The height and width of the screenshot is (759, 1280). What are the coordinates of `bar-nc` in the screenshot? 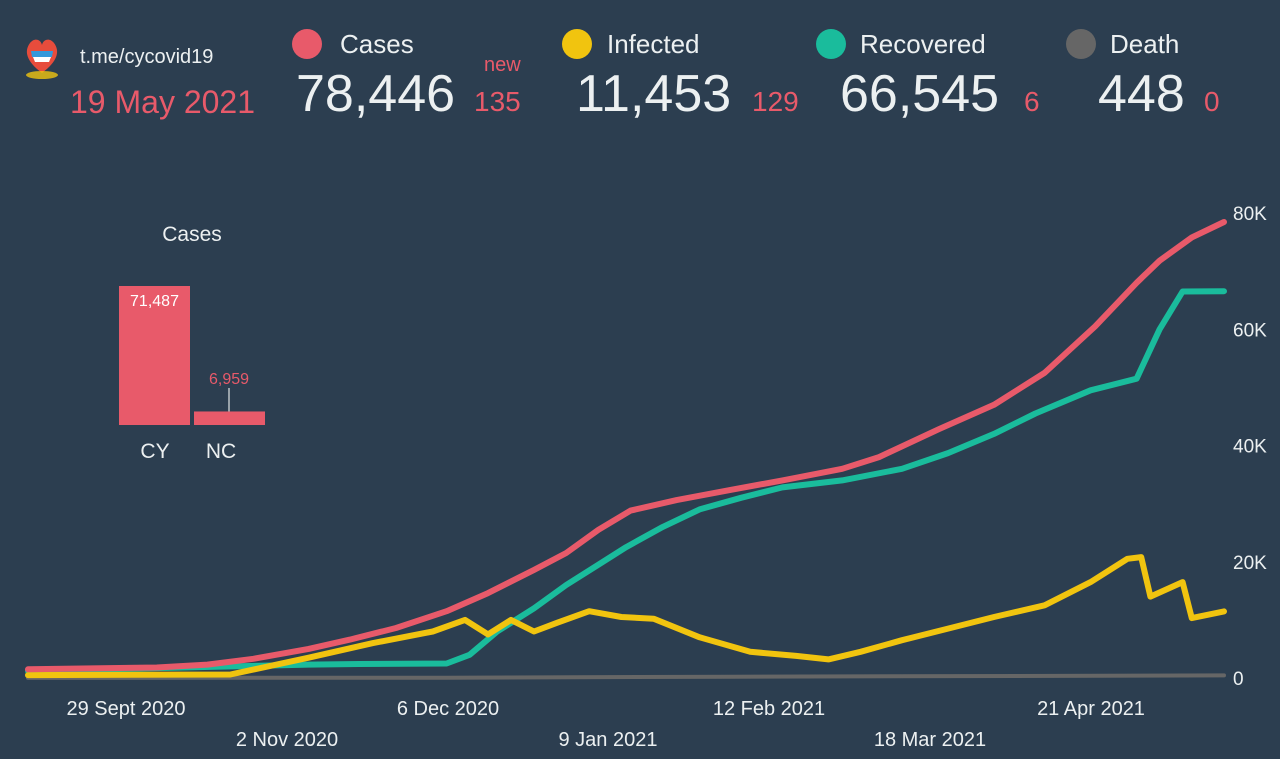 It's located at (229, 418).